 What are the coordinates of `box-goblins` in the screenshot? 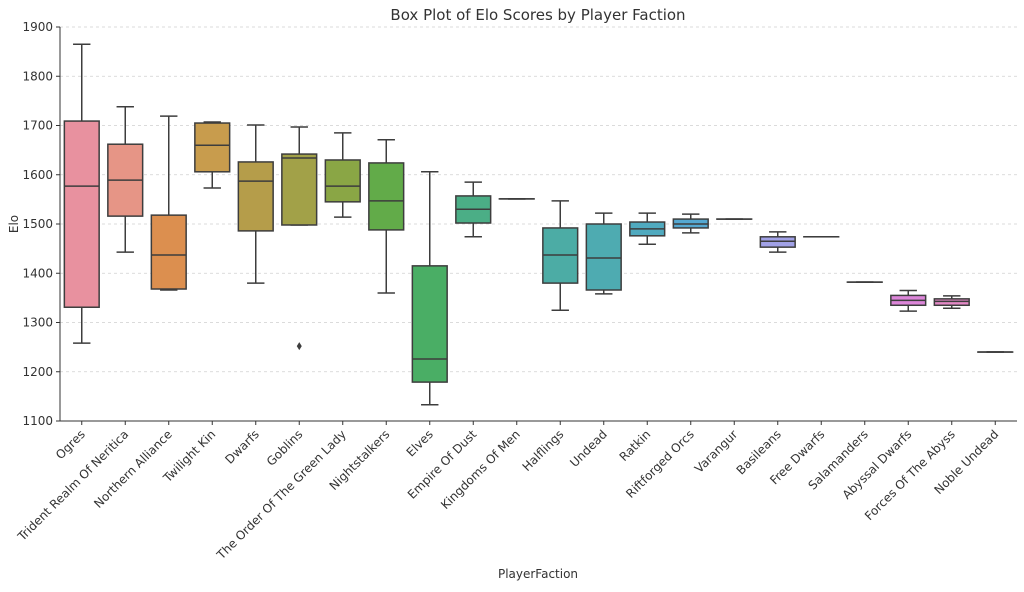 It's located at (299, 238).